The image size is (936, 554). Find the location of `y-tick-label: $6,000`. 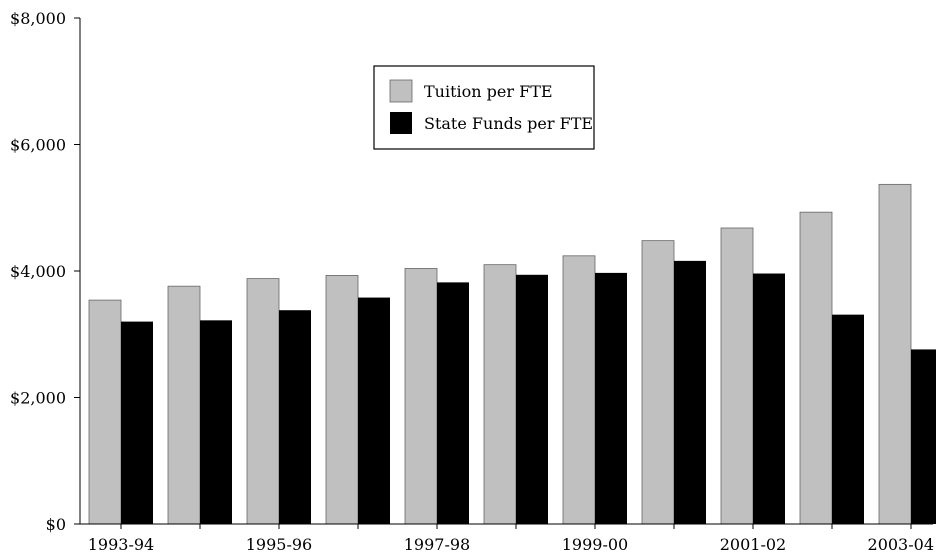

y-tick-label: $6,000 is located at coordinates (38, 145).